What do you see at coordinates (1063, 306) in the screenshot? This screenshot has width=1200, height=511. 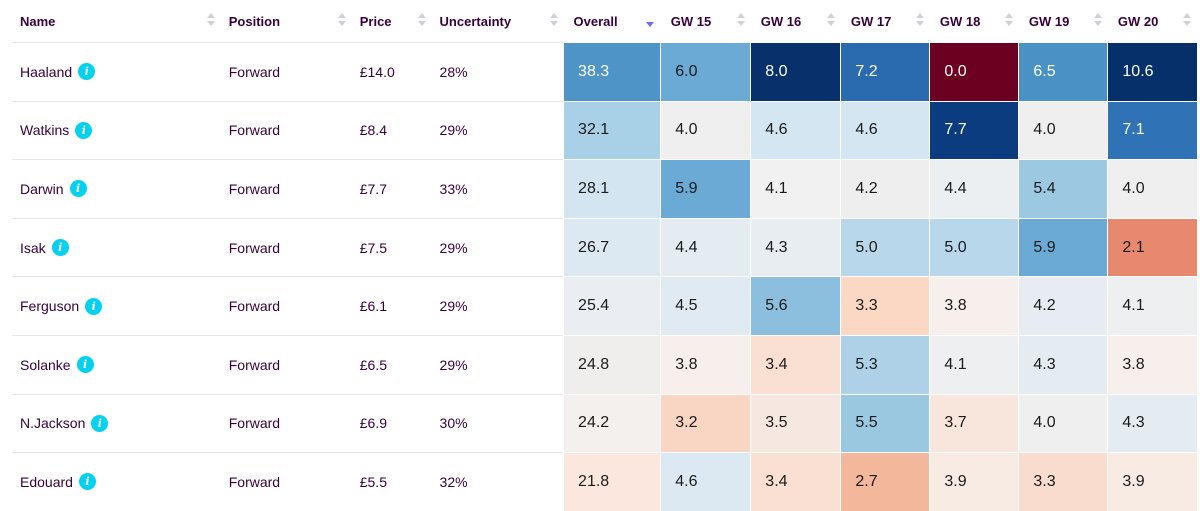 I see `gw19-score-cell: 4.2` at bounding box center [1063, 306].